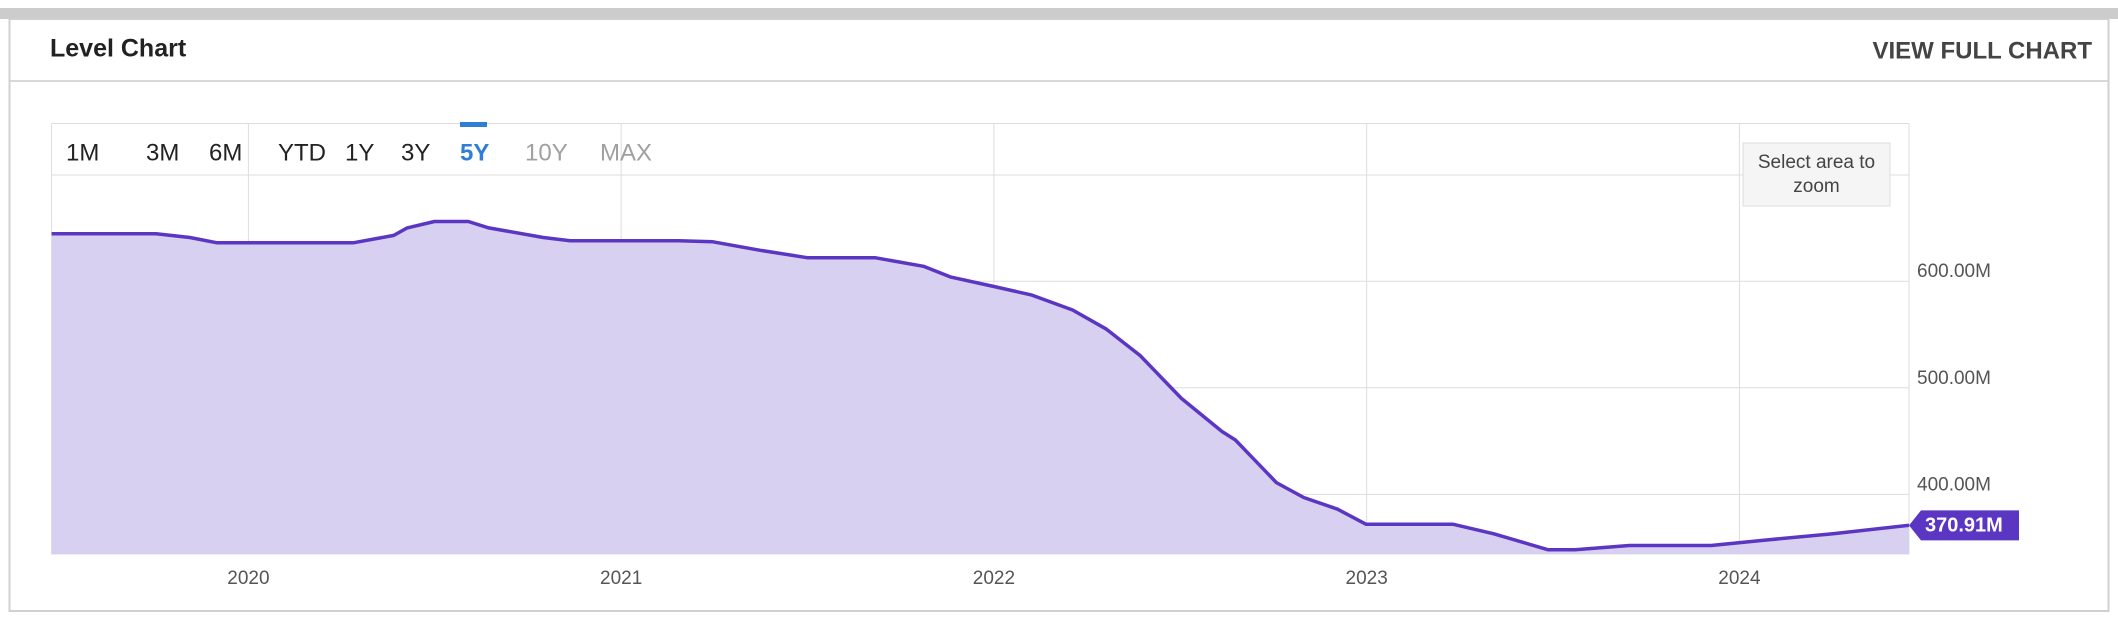 The width and height of the screenshot is (2118, 626). I want to click on top-bar, so click(1059, 13).